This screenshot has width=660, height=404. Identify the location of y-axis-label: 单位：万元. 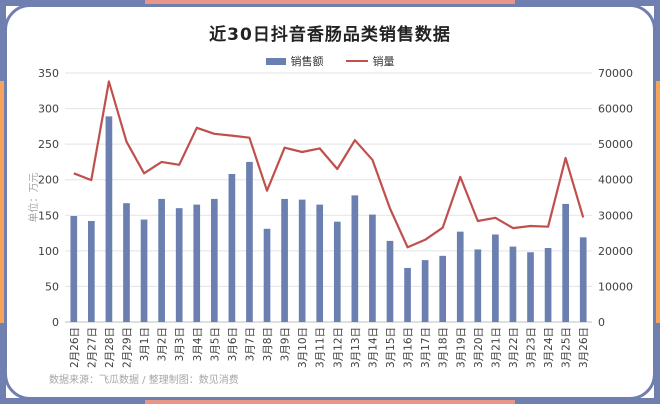
(33, 198).